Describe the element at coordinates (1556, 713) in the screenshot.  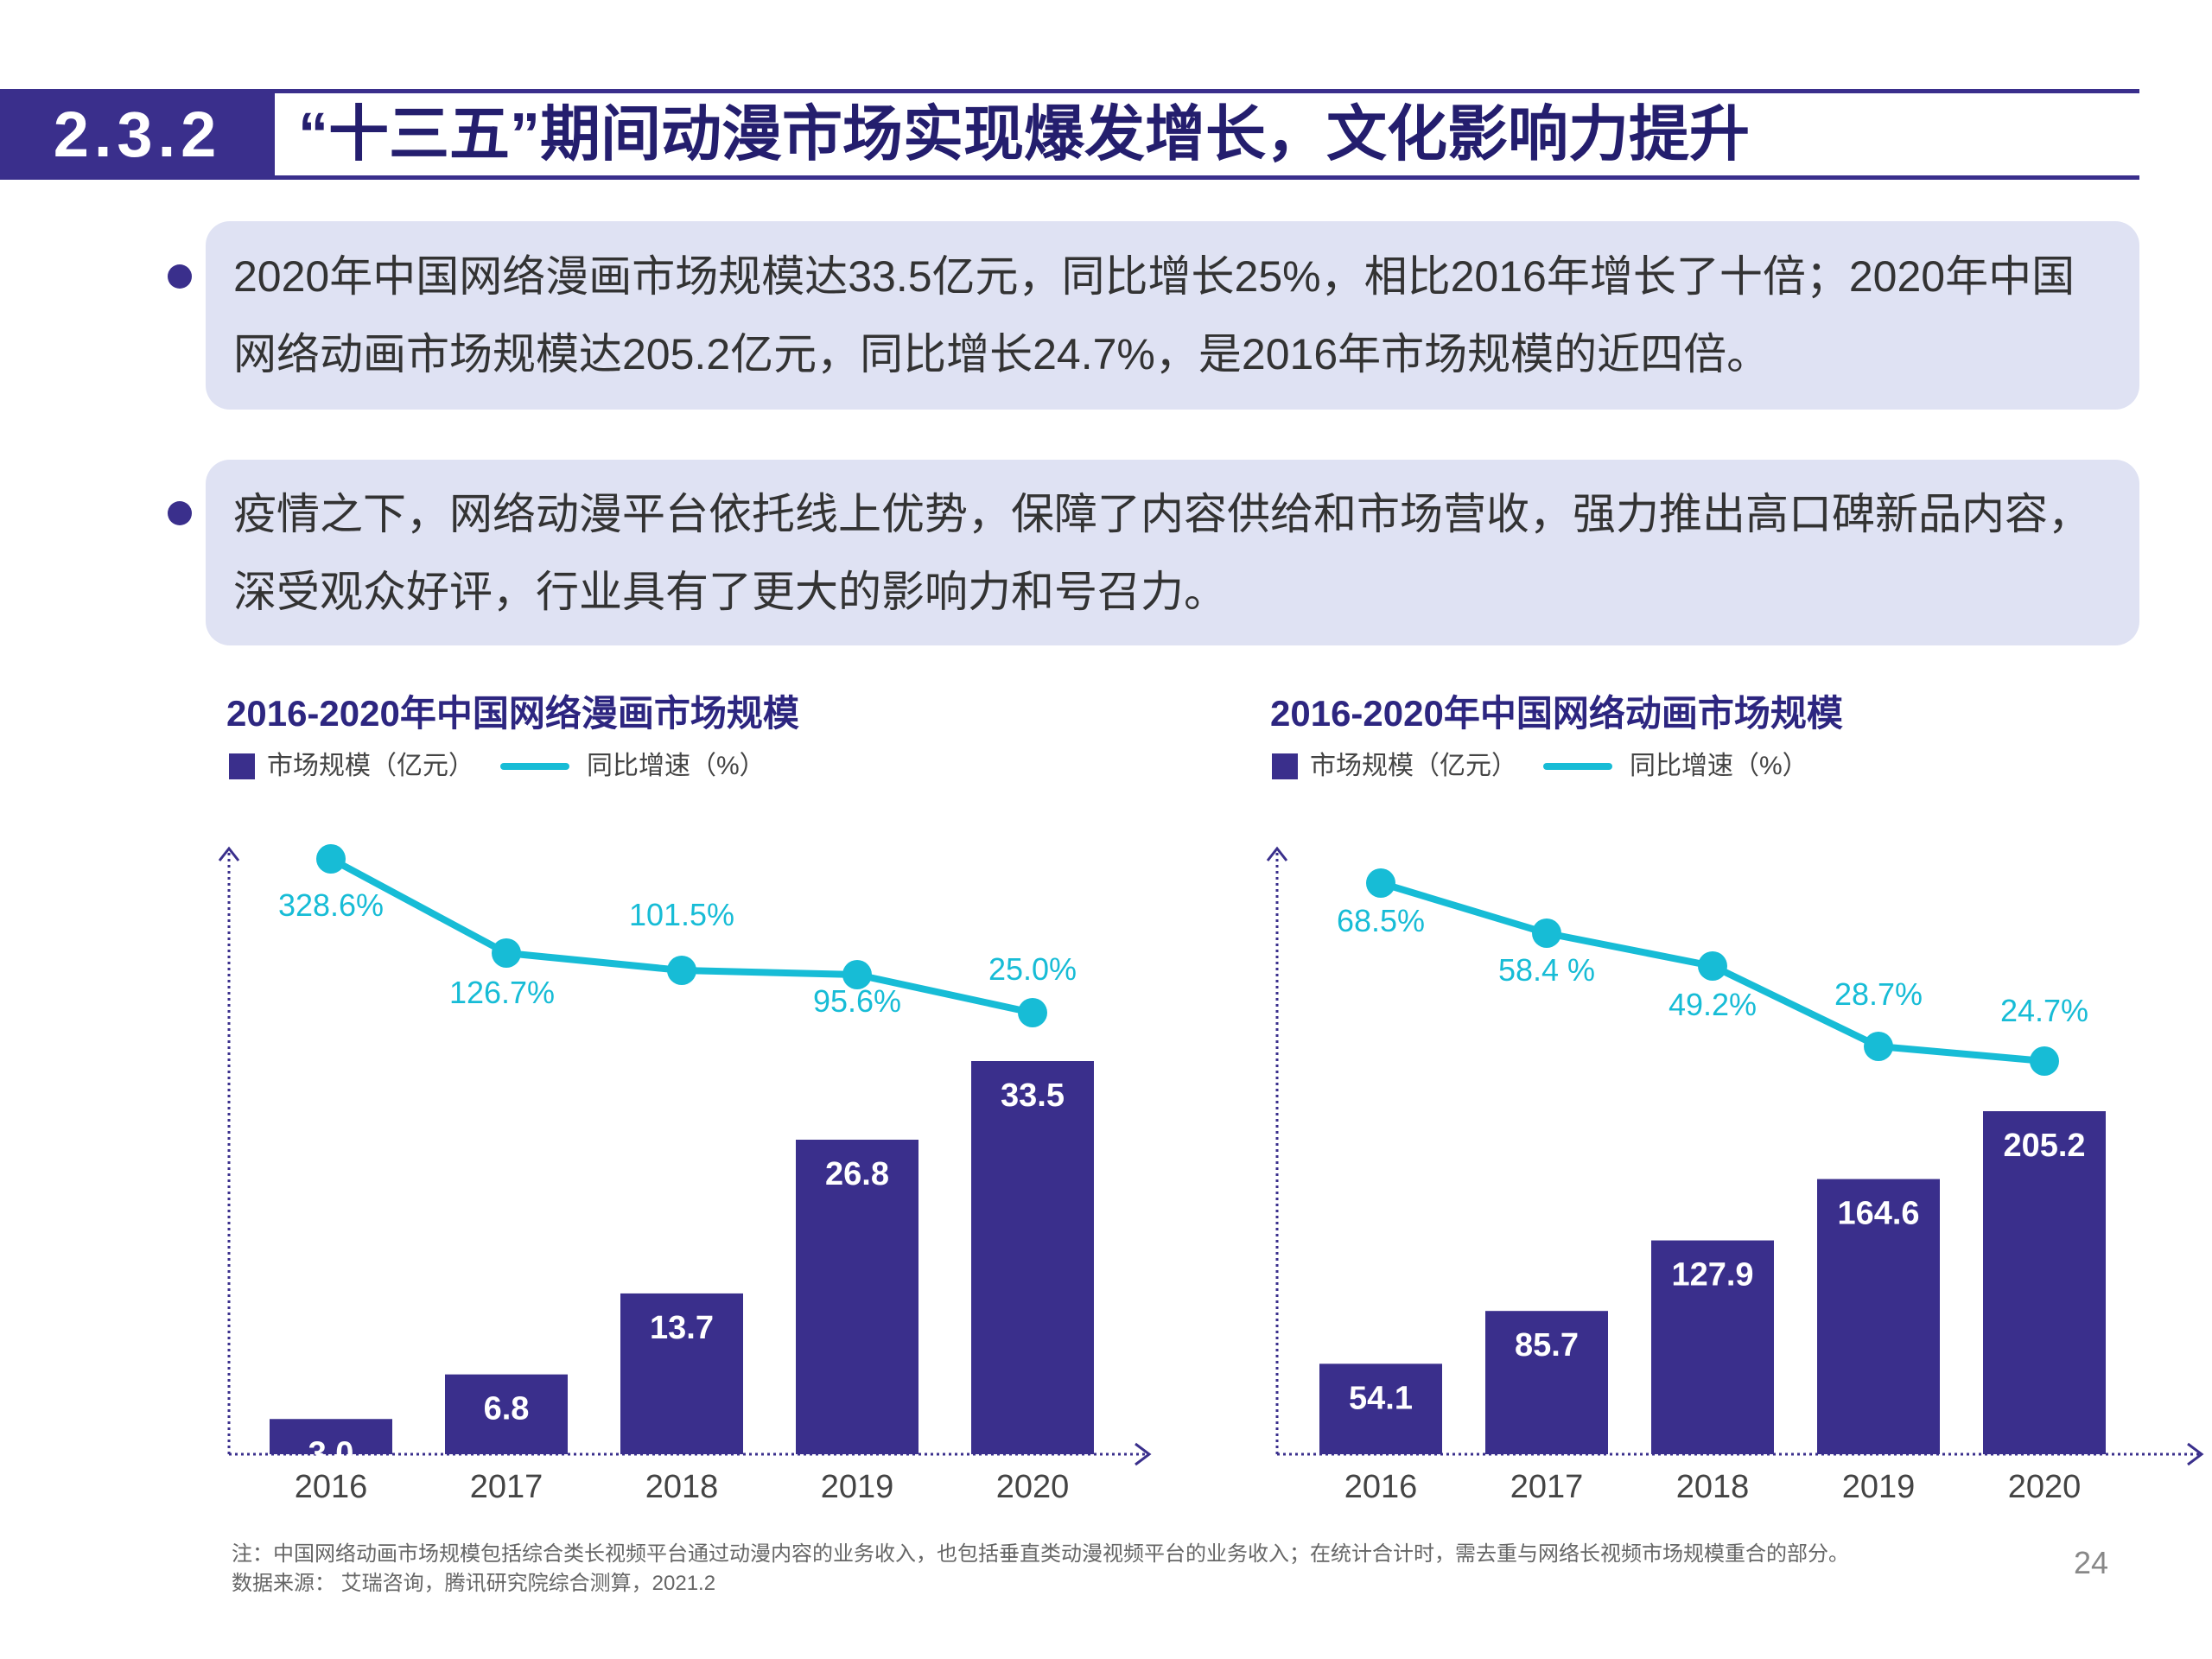
I see `chart-title-animation: 2016-2020年中国网络动画市场规模` at that location.